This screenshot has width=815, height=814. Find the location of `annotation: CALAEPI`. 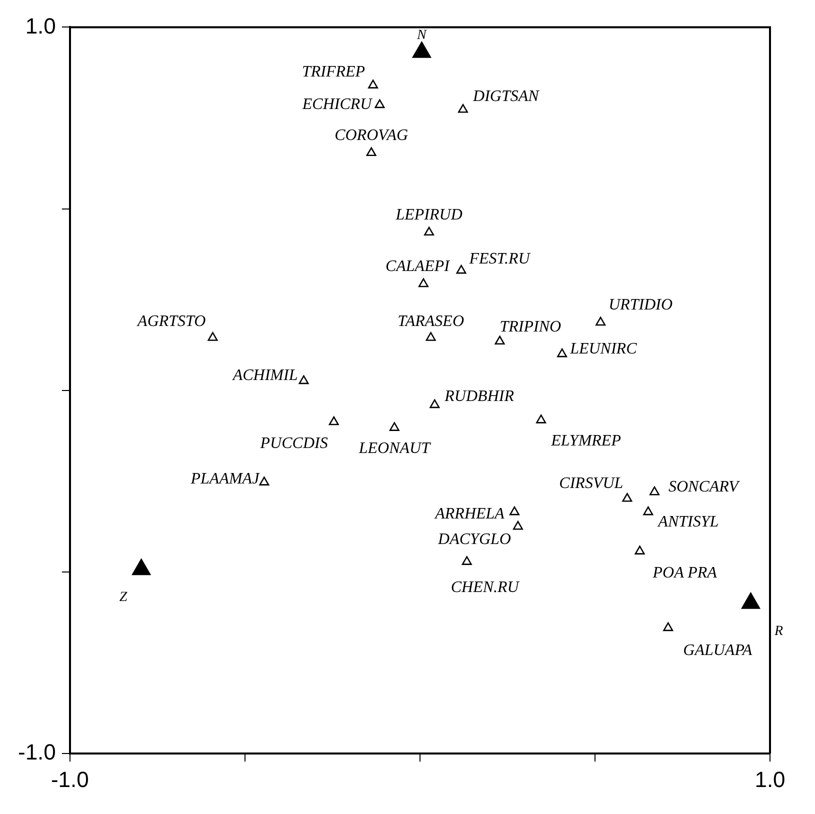

annotation: CALAEPI is located at coordinates (417, 267).